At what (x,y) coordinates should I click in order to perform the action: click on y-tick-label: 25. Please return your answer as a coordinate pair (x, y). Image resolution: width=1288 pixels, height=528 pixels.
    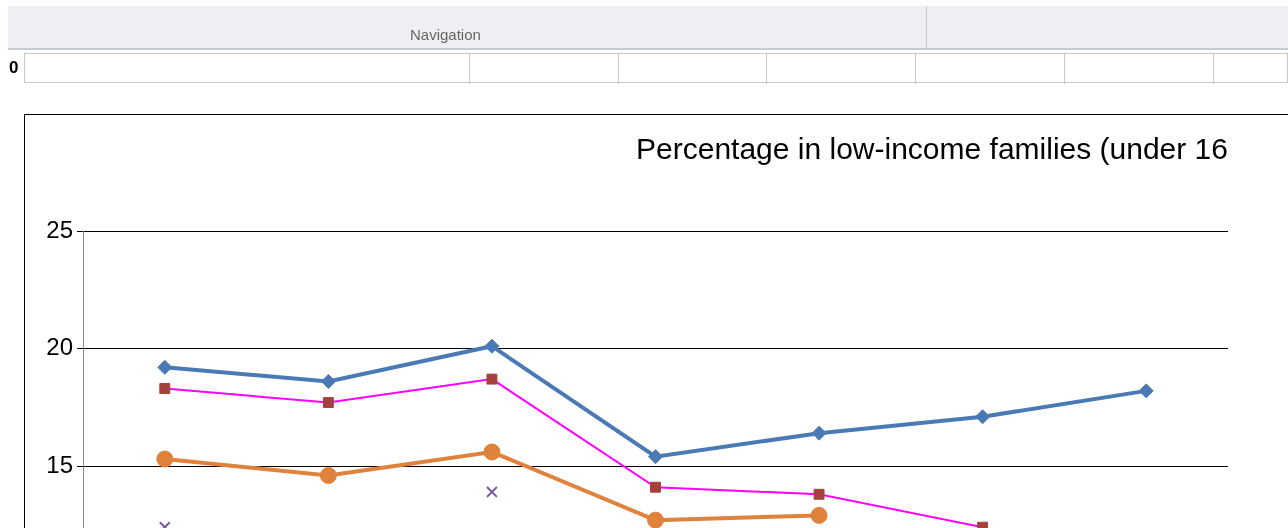
    Looking at the image, I should click on (59, 229).